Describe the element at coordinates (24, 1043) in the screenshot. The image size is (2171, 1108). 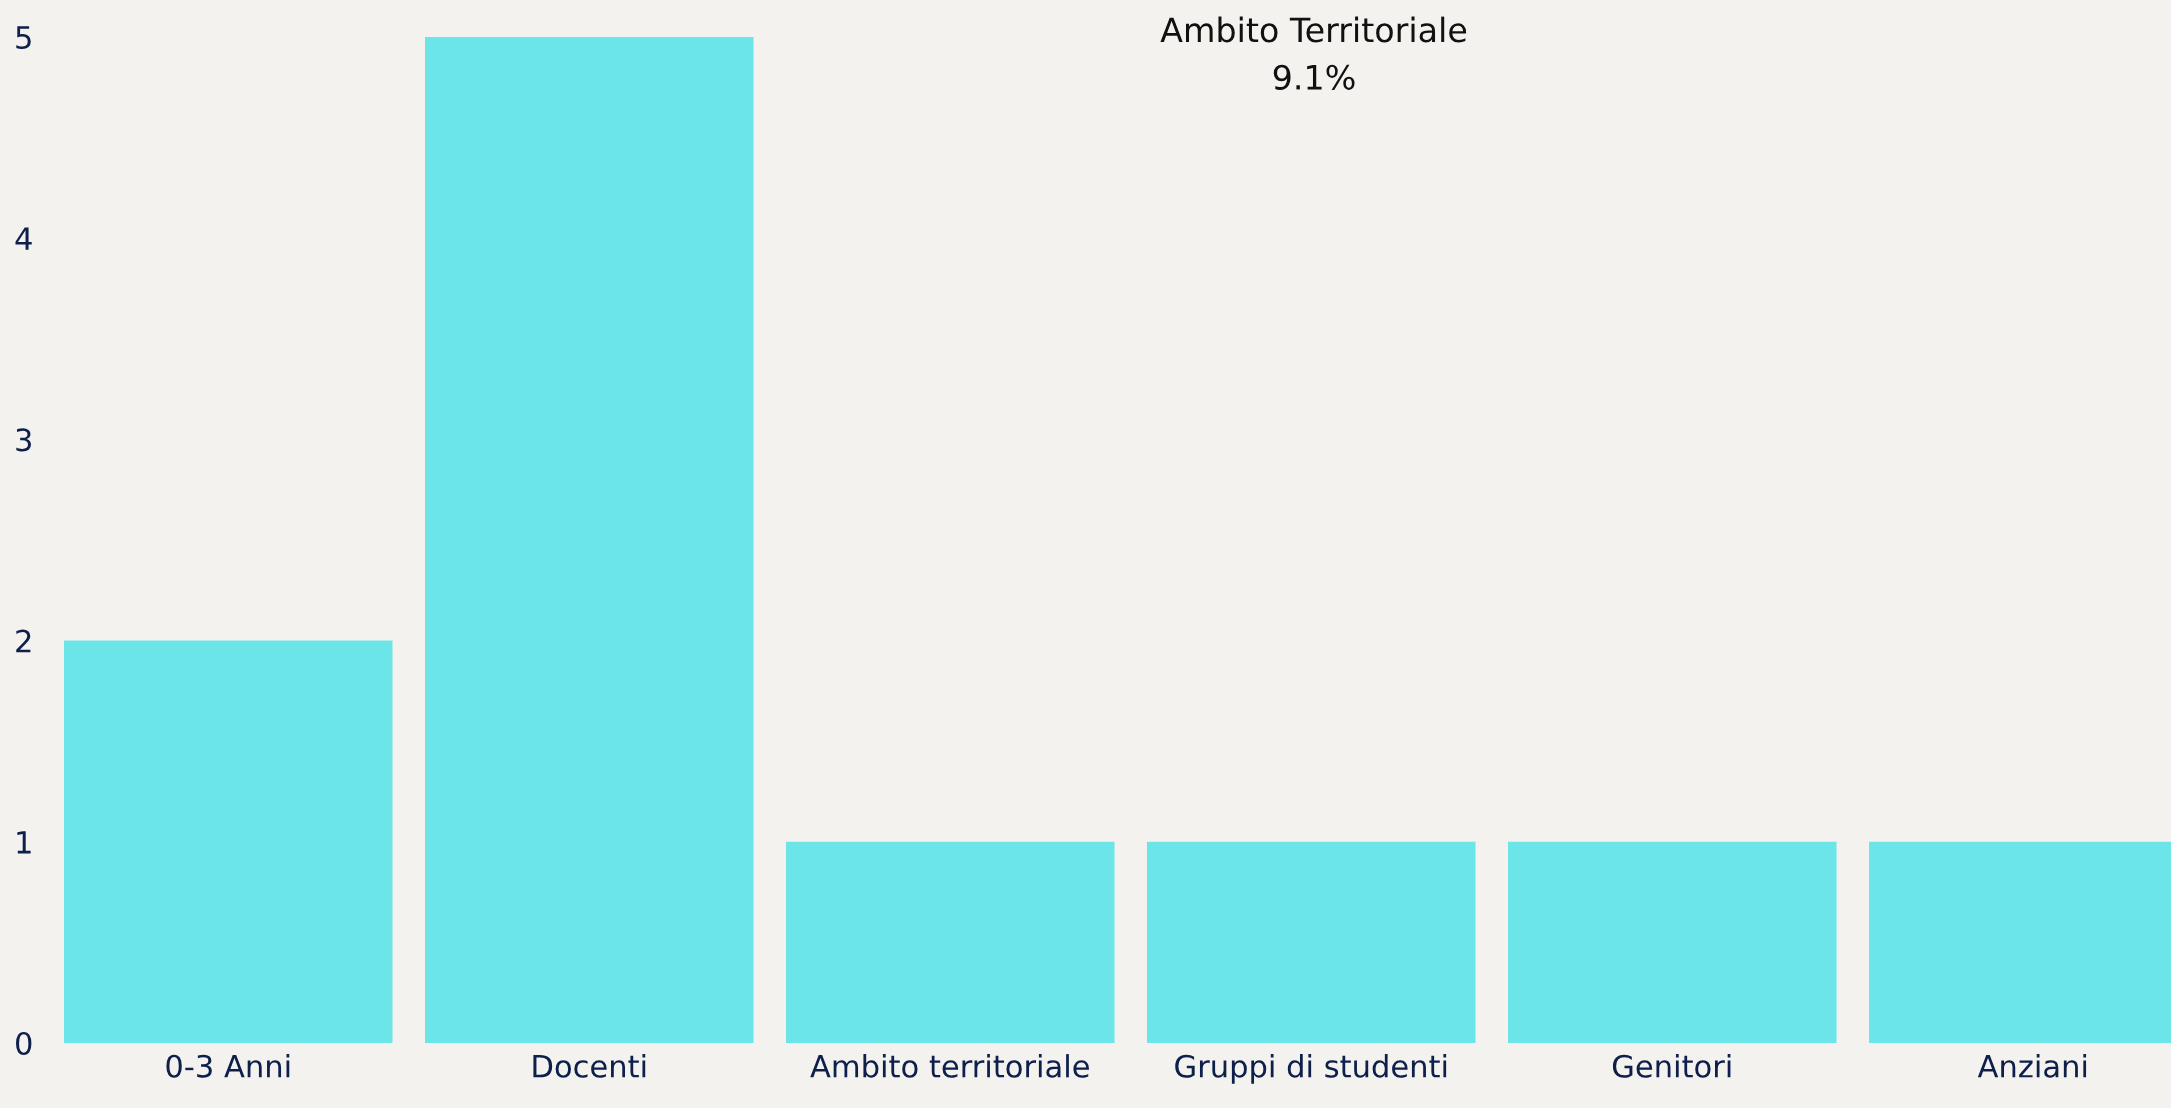
I see `y-tick-label: 0` at that location.